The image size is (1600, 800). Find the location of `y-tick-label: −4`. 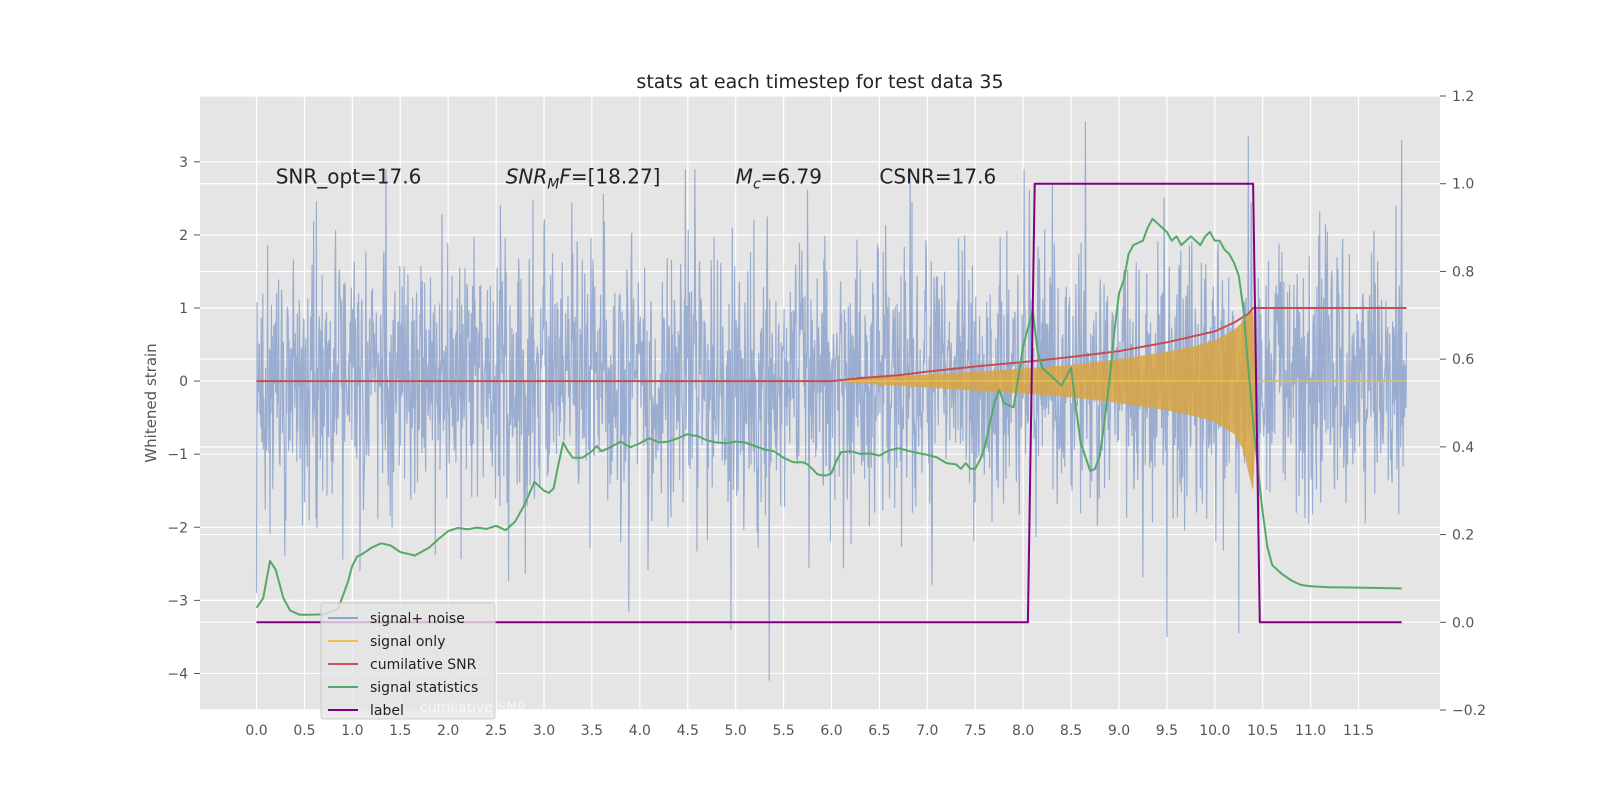

y-tick-label: −4 is located at coordinates (177, 674).